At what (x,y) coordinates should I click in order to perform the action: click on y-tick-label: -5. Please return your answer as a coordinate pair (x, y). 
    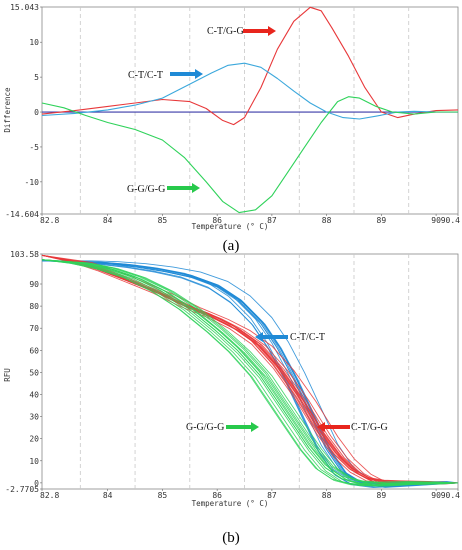
    Looking at the image, I should click on (34, 147).